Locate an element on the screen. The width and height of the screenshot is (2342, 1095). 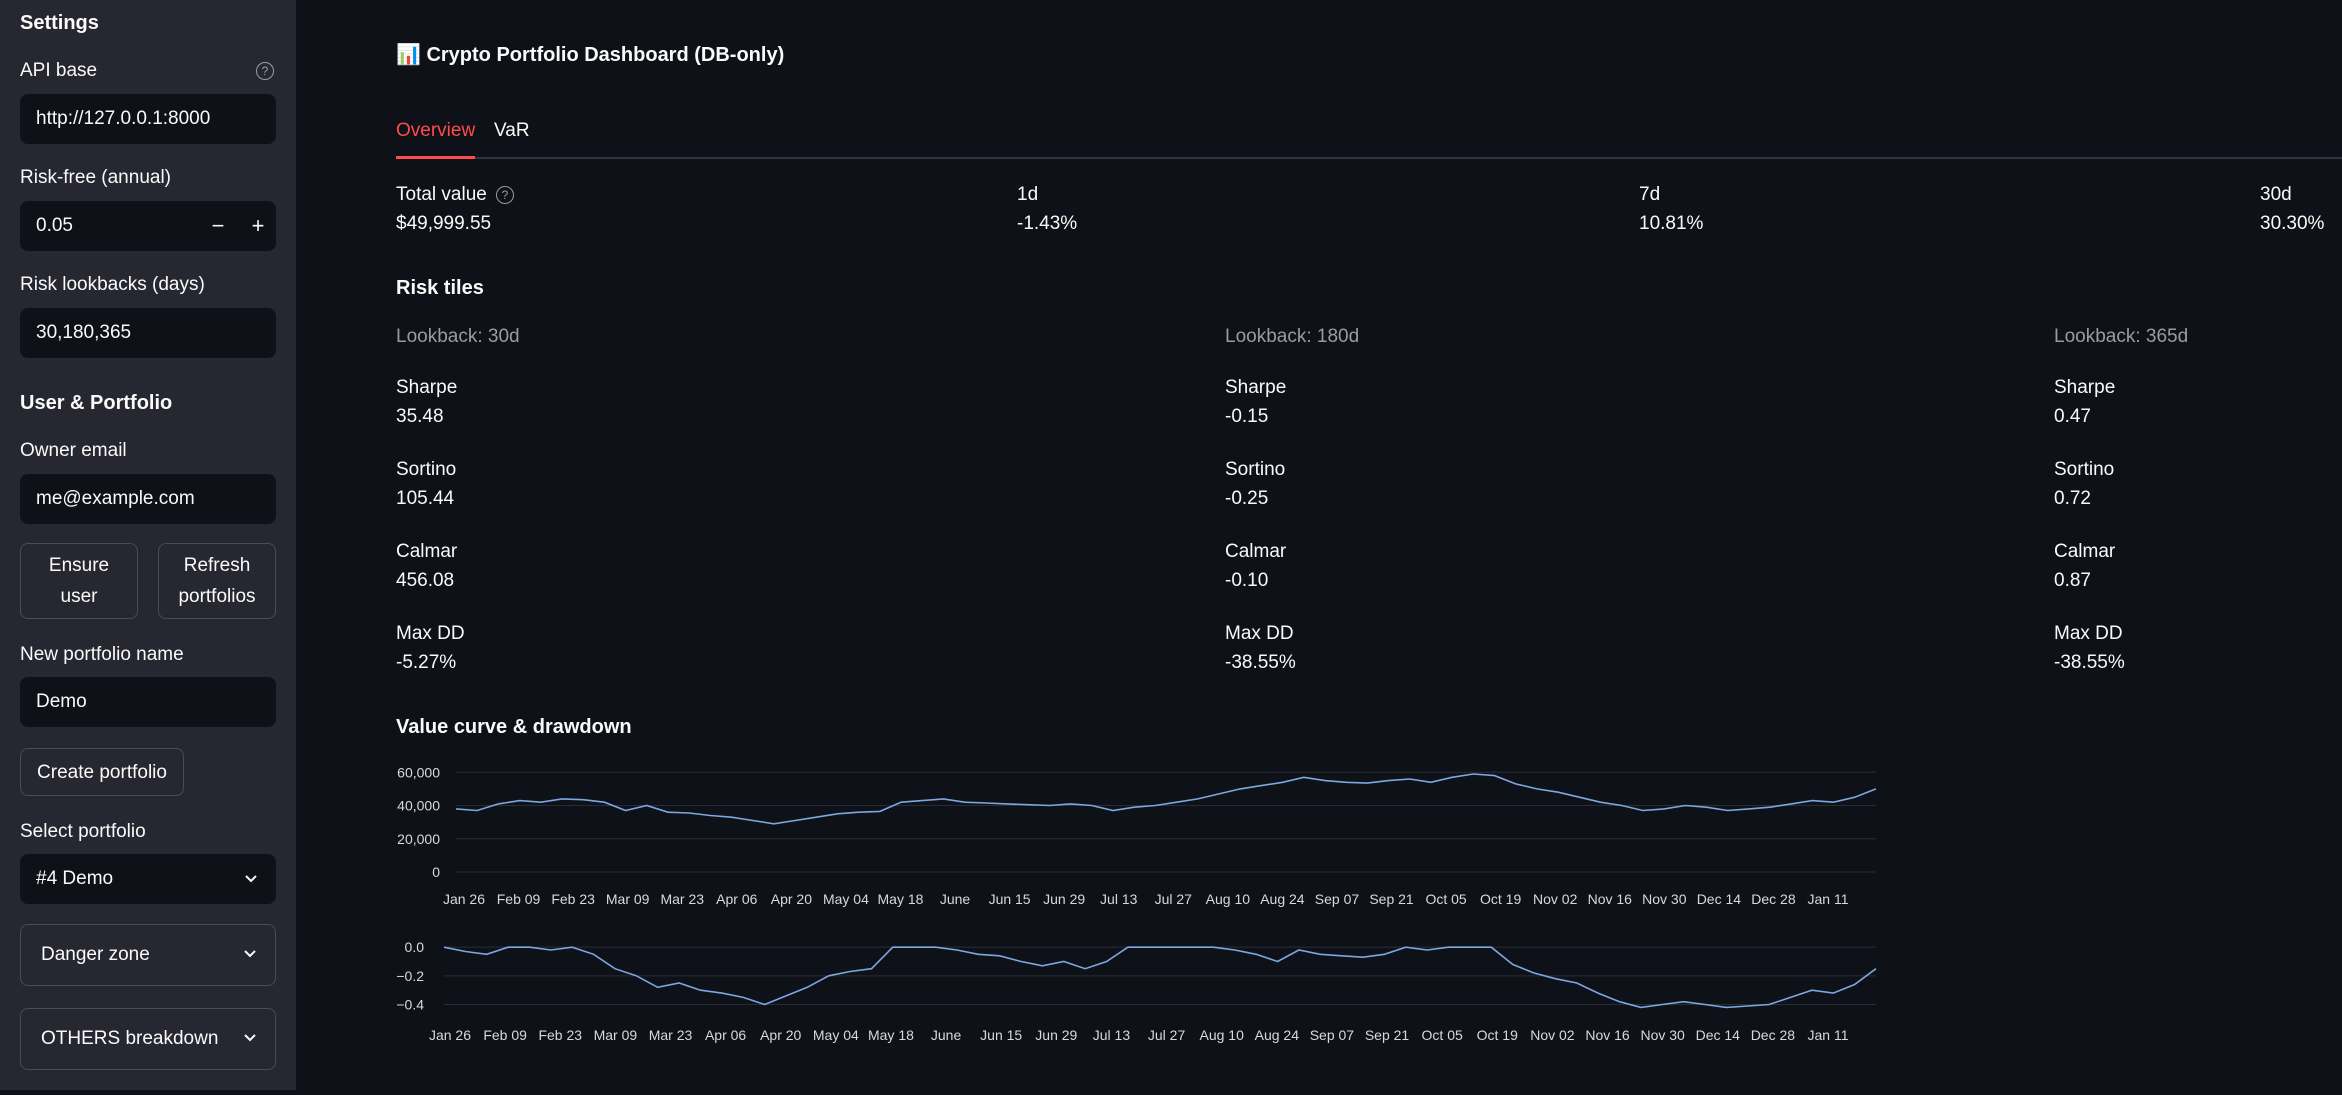
owner-email-input: me@example.com is located at coordinates (148, 499).